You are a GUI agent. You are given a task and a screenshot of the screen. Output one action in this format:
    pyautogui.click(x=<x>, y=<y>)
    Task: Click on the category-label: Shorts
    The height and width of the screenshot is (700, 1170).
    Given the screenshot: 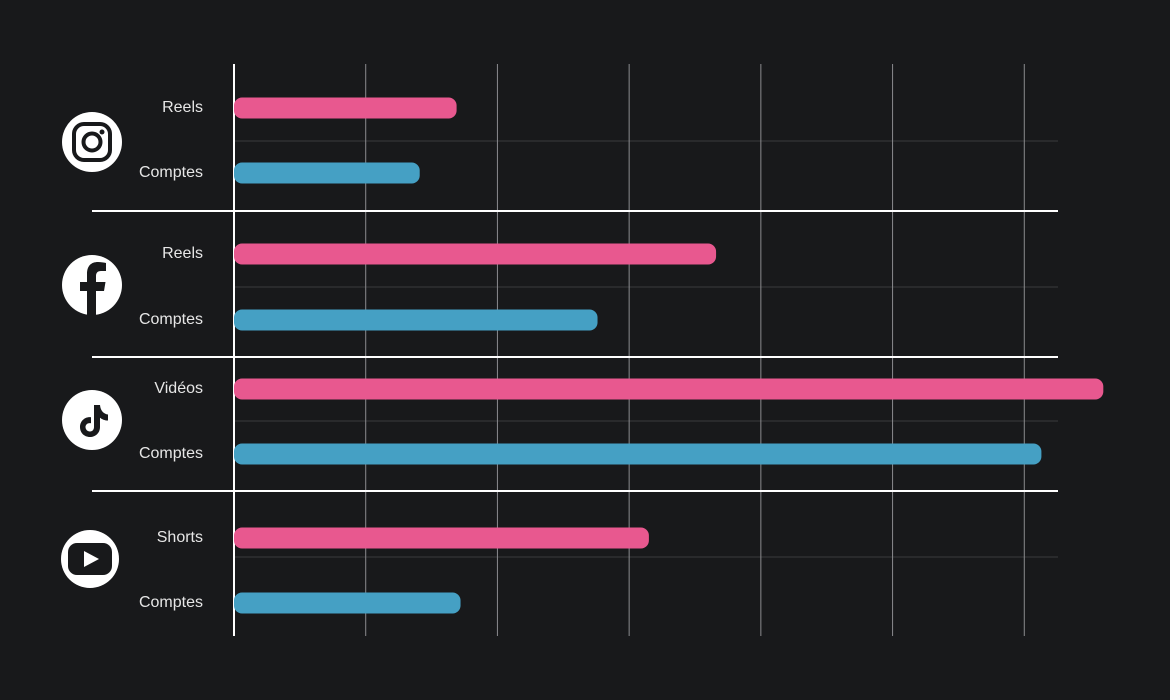 What is the action you would take?
    pyautogui.click(x=180, y=537)
    